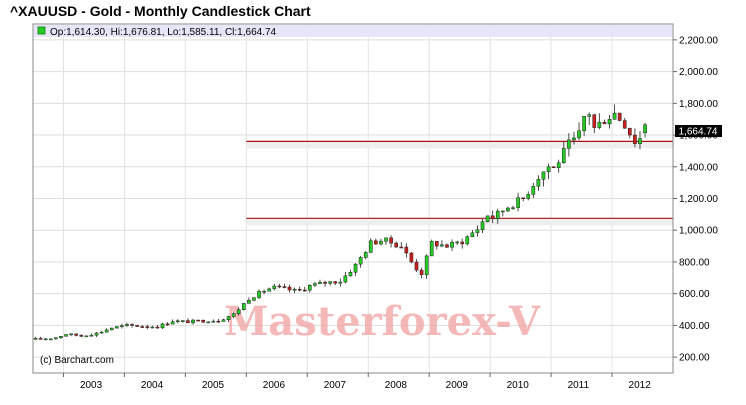 This screenshot has height=405, width=746. I want to click on watermark: Masterforex-V, so click(382, 321).